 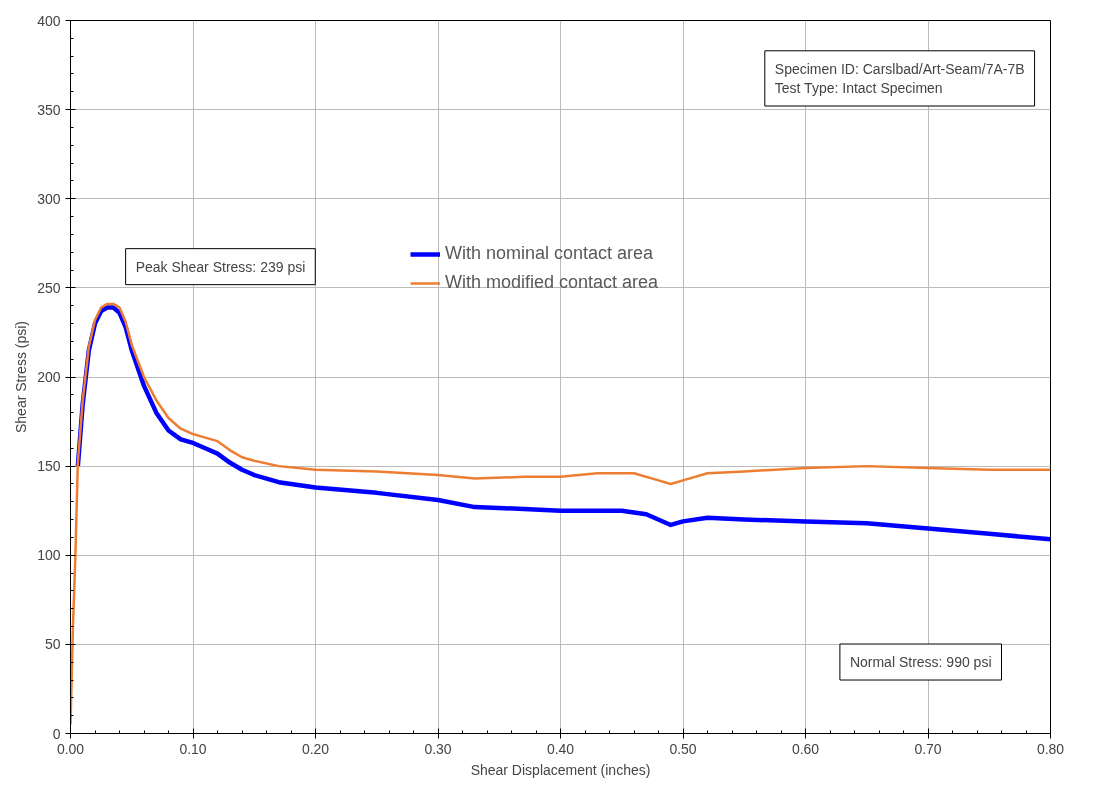 What do you see at coordinates (70, 748) in the screenshot?
I see `x-tick-label: 0.00` at bounding box center [70, 748].